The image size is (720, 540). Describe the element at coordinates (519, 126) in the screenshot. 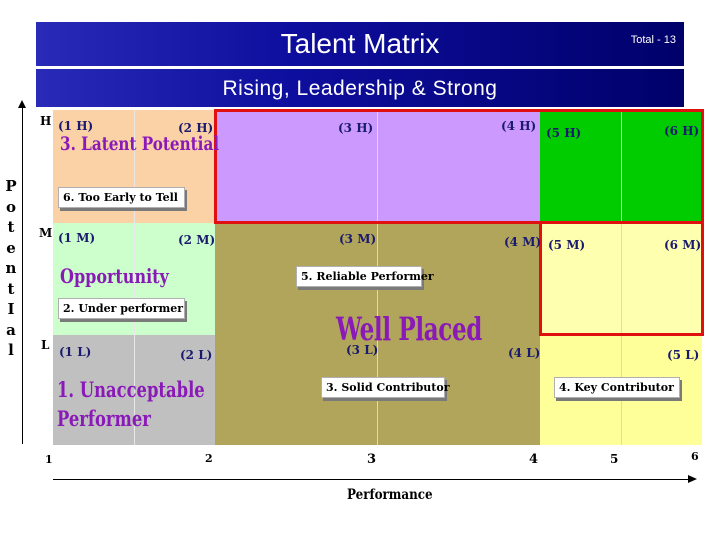

I see `cell-label: (4 H)` at that location.